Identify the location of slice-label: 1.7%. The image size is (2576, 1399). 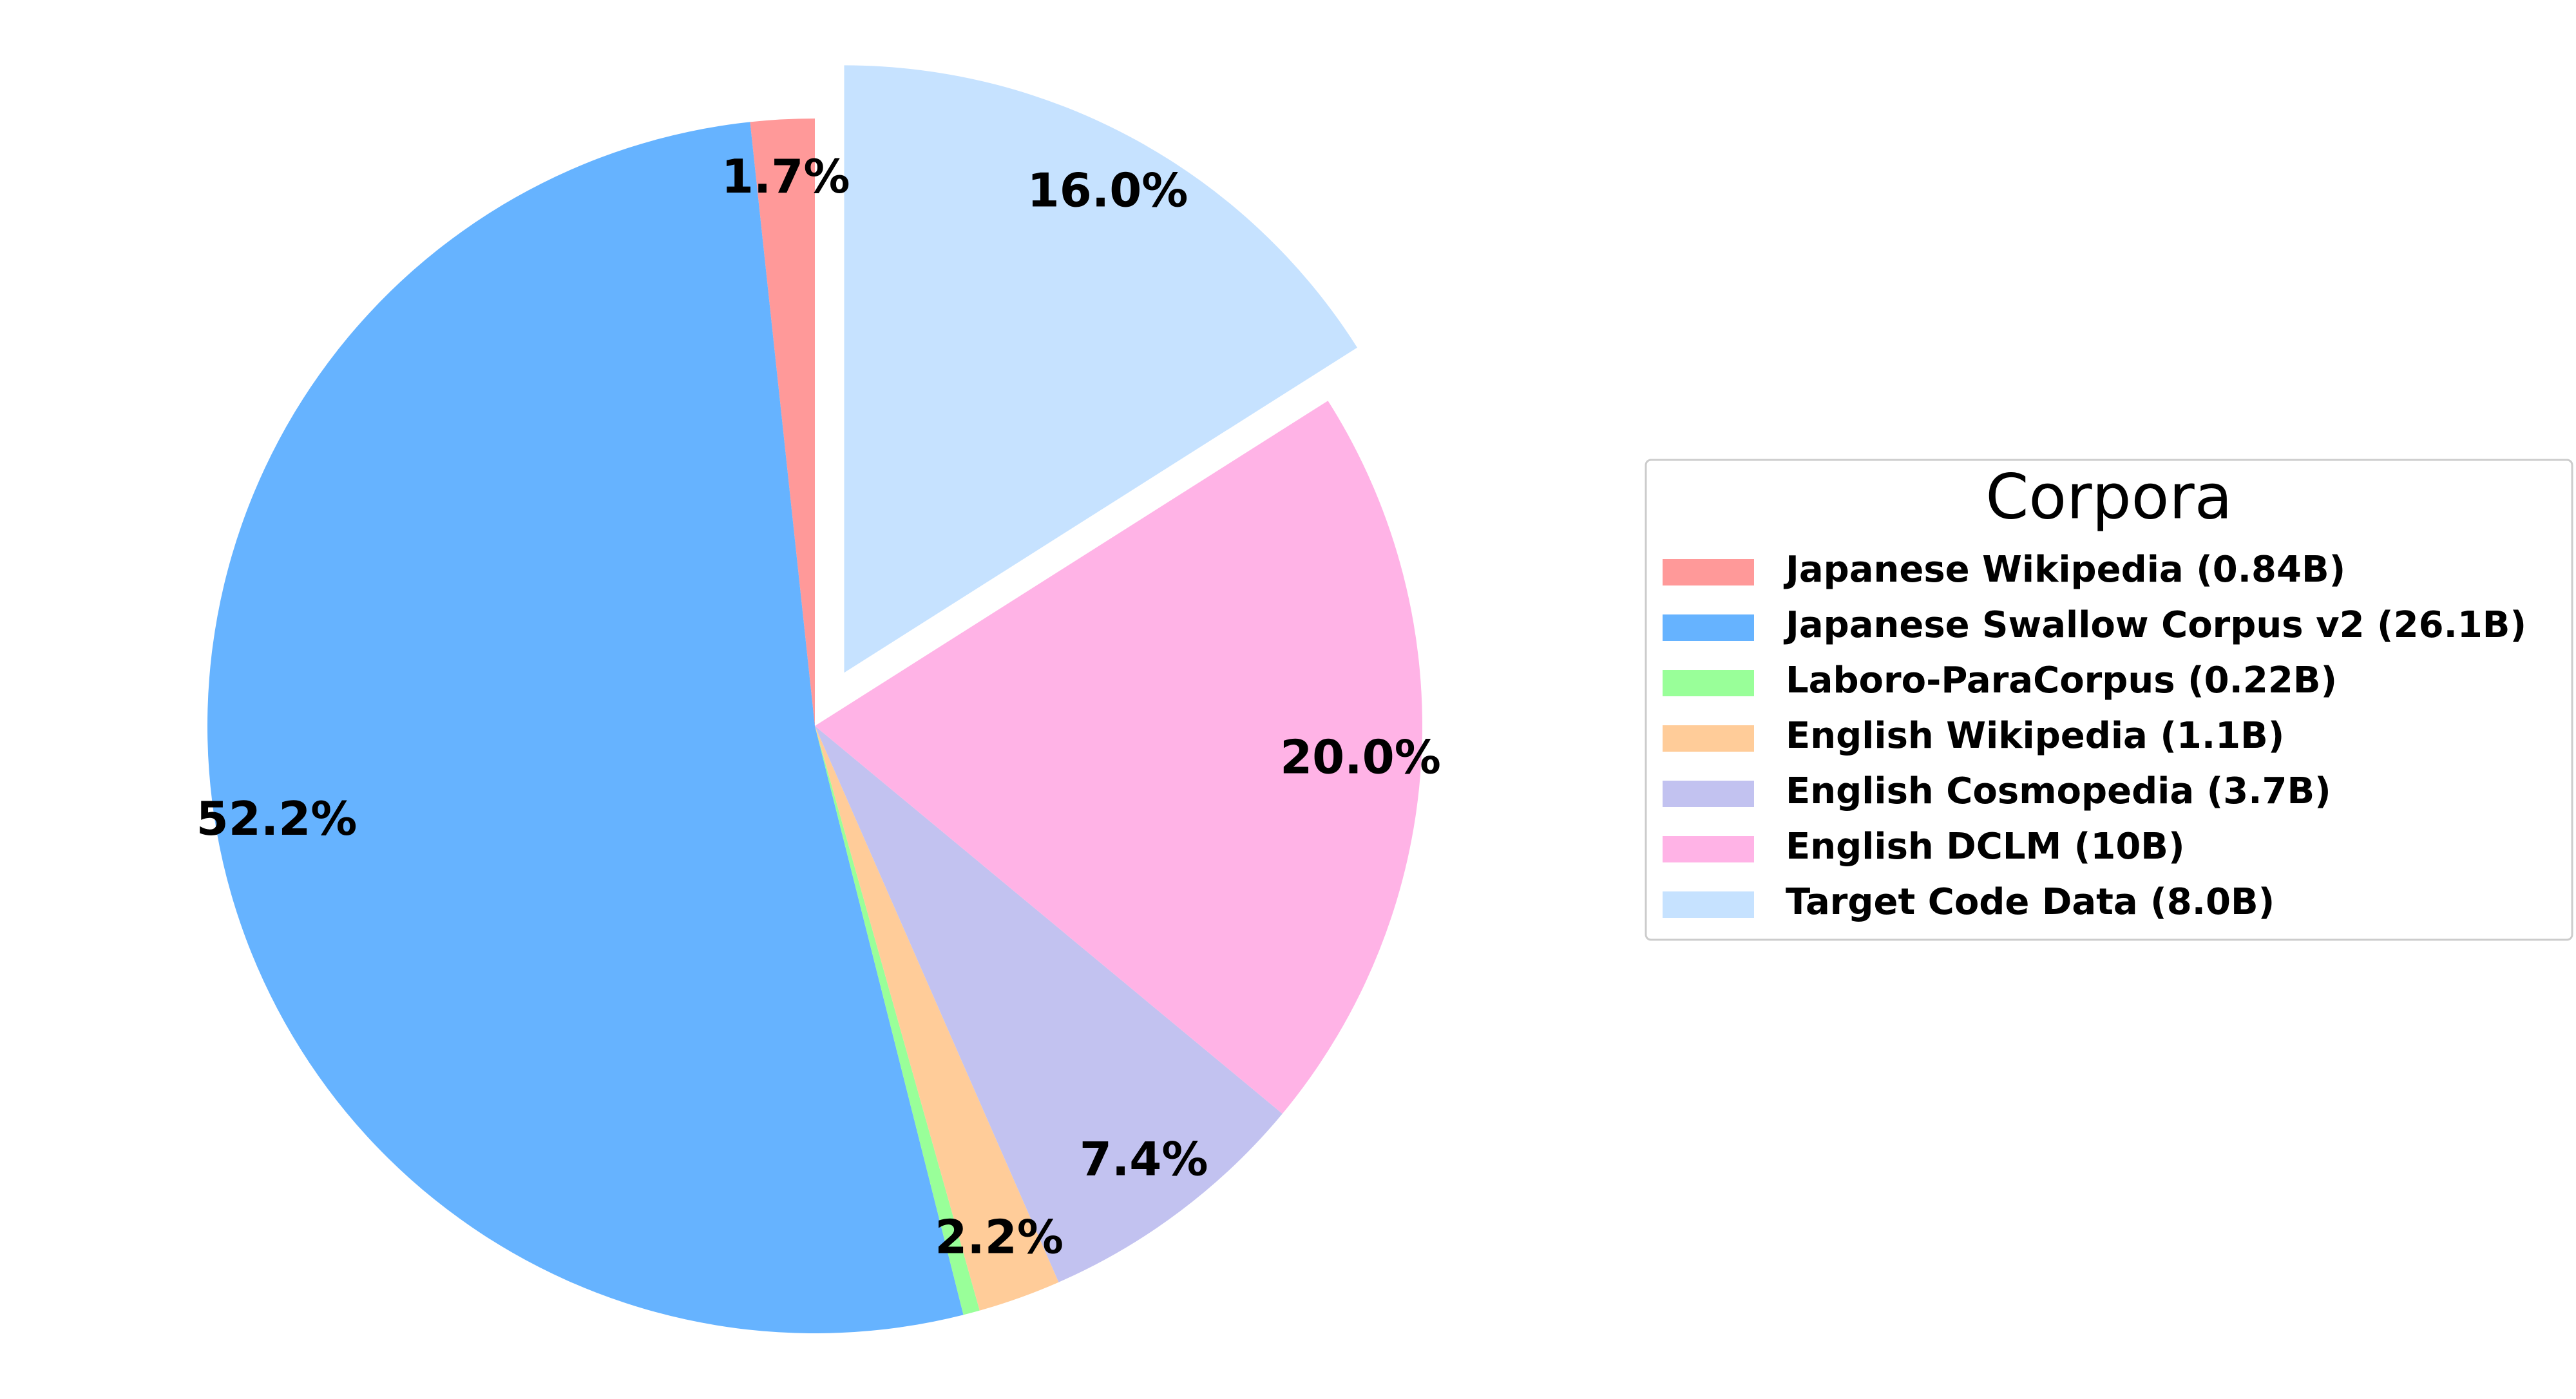
(786, 176).